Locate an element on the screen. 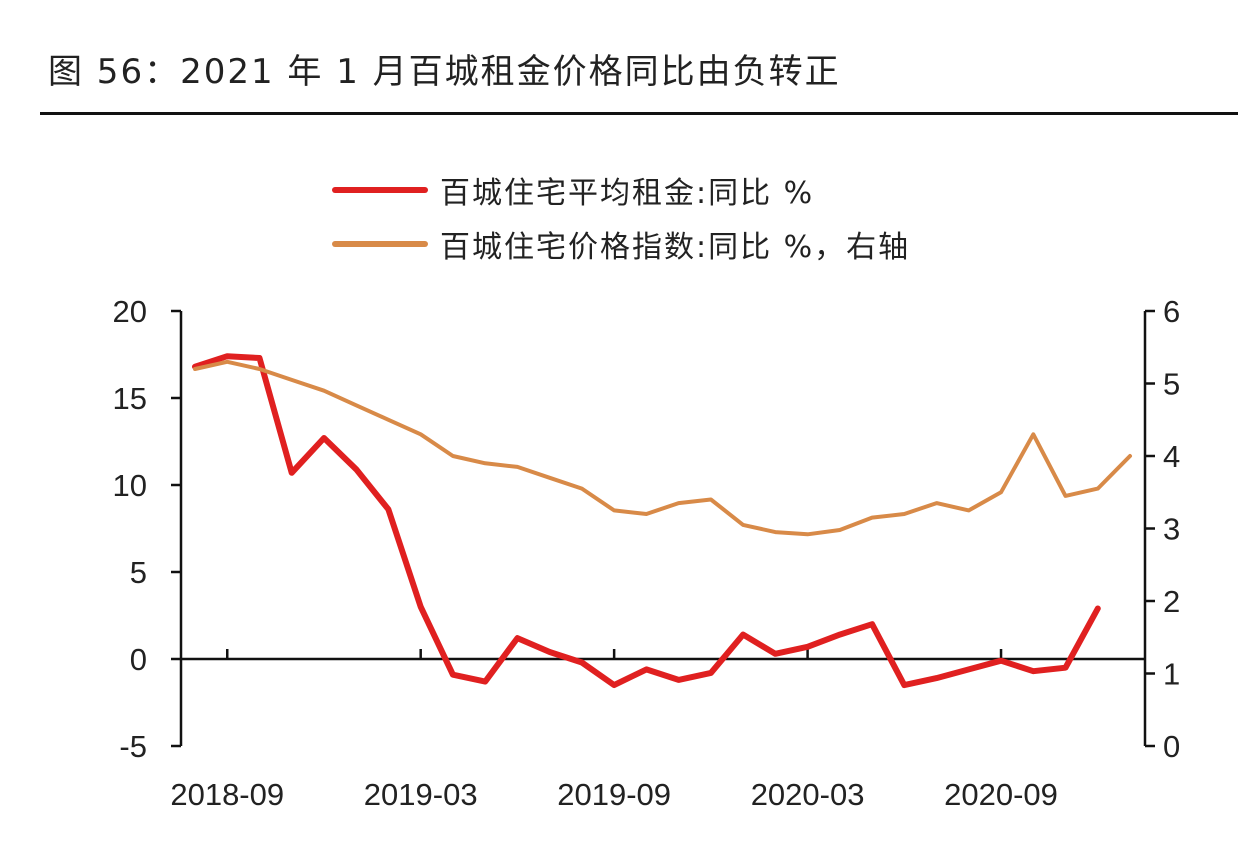  right-tick-label: 3 is located at coordinates (1171, 529).